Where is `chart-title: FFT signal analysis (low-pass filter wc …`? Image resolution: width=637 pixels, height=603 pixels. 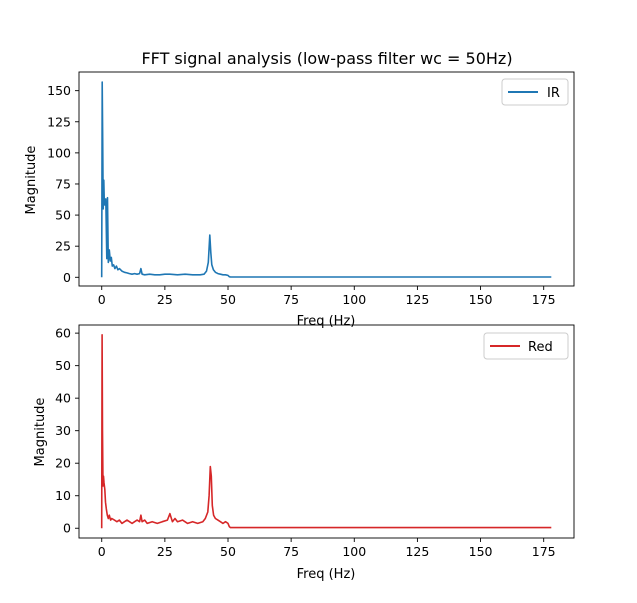
chart-title: FFT signal analysis (low-pass filter wc … is located at coordinates (326, 58).